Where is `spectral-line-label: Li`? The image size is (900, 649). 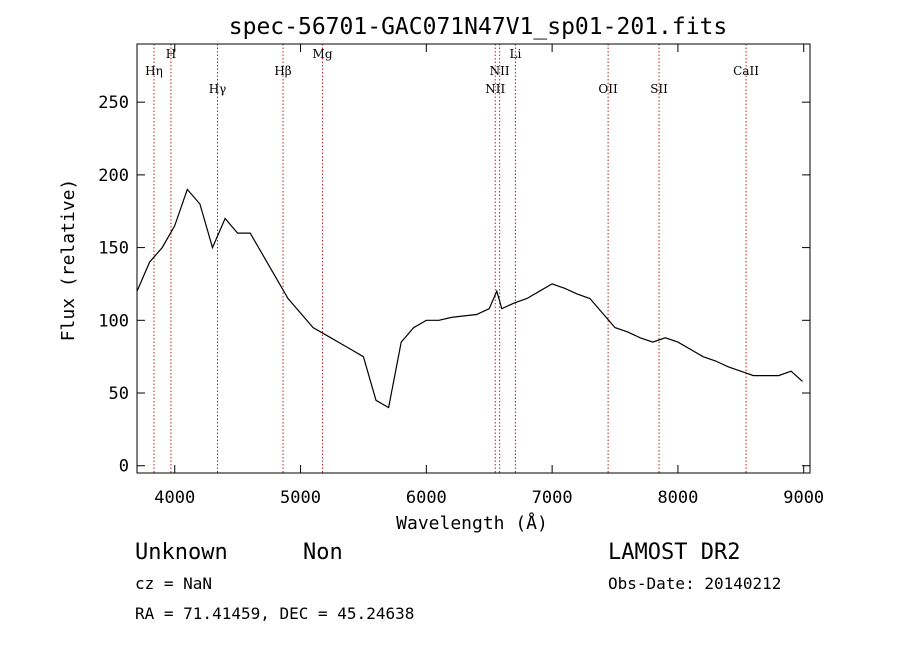
spectral-line-label: Li is located at coordinates (515, 54).